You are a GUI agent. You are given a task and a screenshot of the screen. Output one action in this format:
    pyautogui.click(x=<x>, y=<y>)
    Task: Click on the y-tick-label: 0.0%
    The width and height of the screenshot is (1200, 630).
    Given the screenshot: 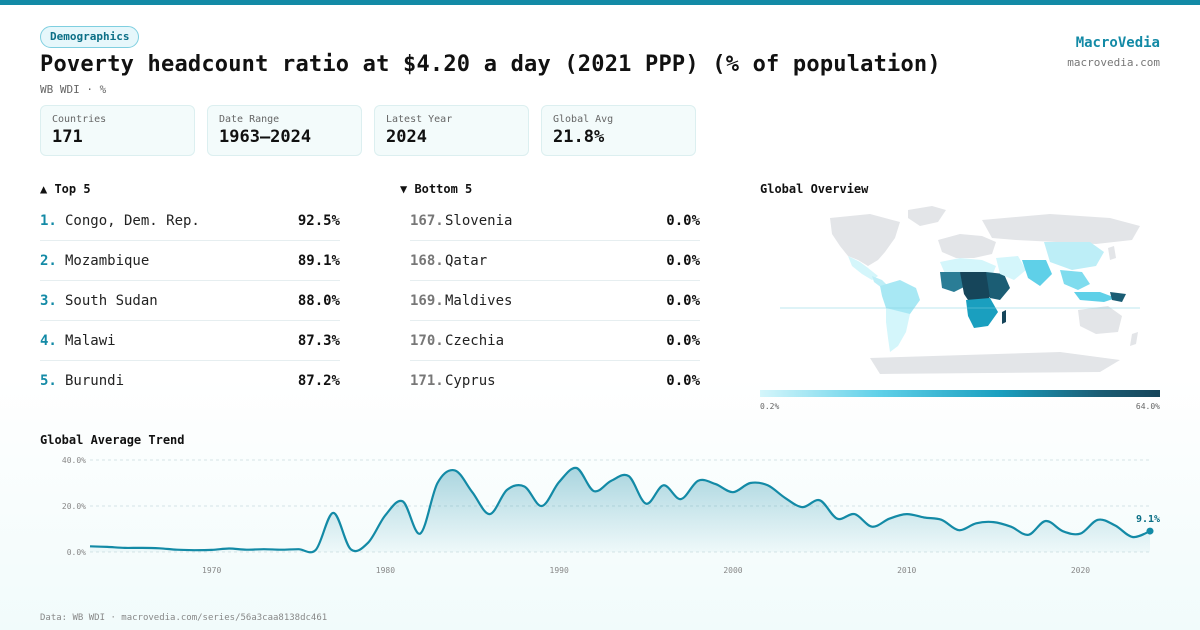 What is the action you would take?
    pyautogui.click(x=76, y=552)
    